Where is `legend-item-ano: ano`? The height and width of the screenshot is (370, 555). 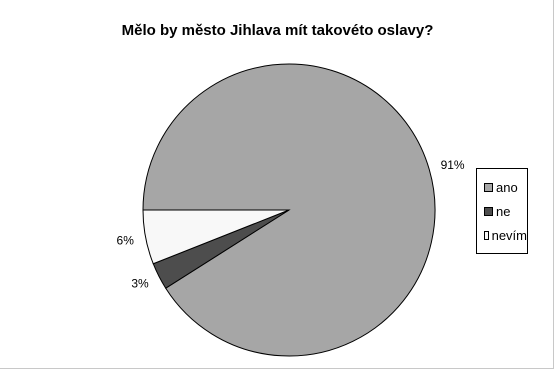 legend-item-ano: ano is located at coordinates (505, 187).